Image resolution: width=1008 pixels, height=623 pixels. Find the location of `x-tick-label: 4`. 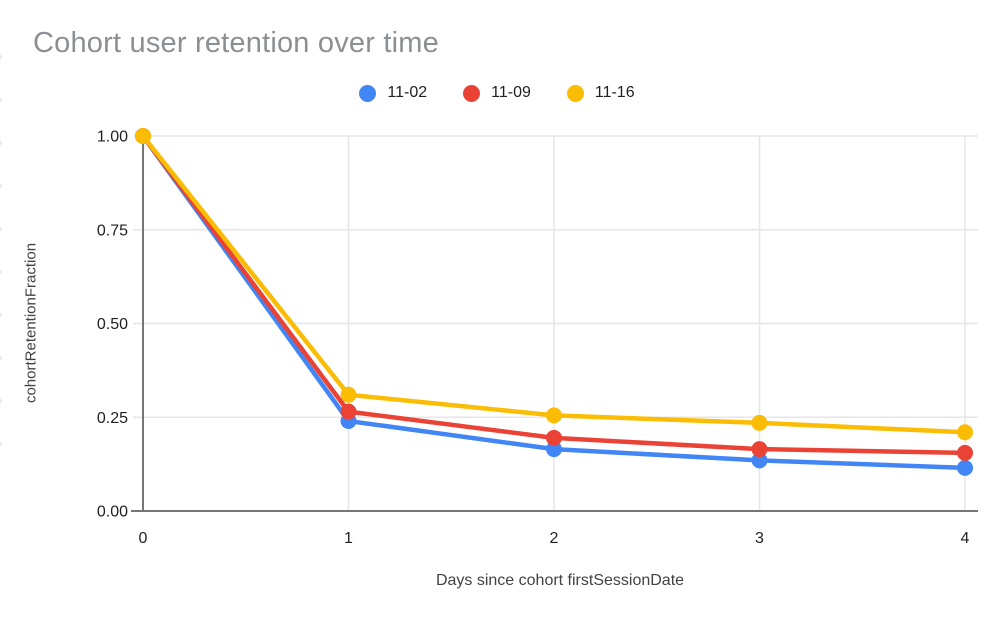

x-tick-label: 4 is located at coordinates (965, 538).